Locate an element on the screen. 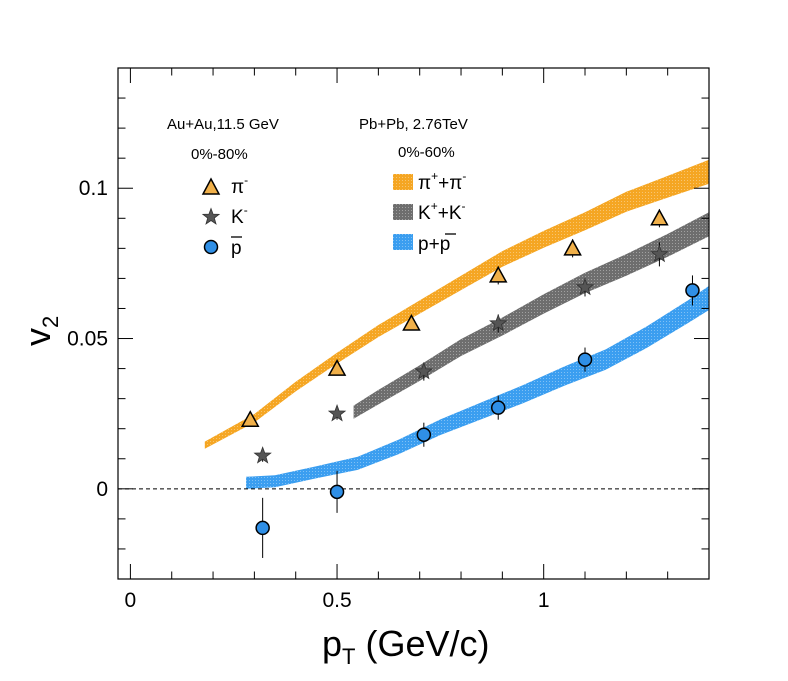 The width and height of the screenshot is (788, 681). legend-label-pbar: p is located at coordinates (236, 248).